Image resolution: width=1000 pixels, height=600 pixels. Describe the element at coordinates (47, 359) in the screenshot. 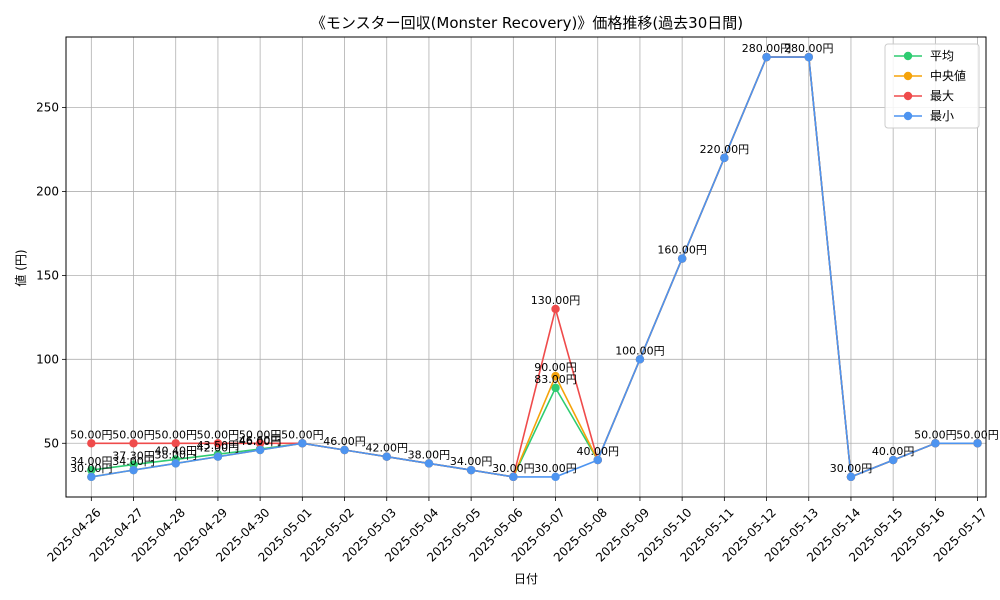

I see `y-tick-label: 100` at that location.